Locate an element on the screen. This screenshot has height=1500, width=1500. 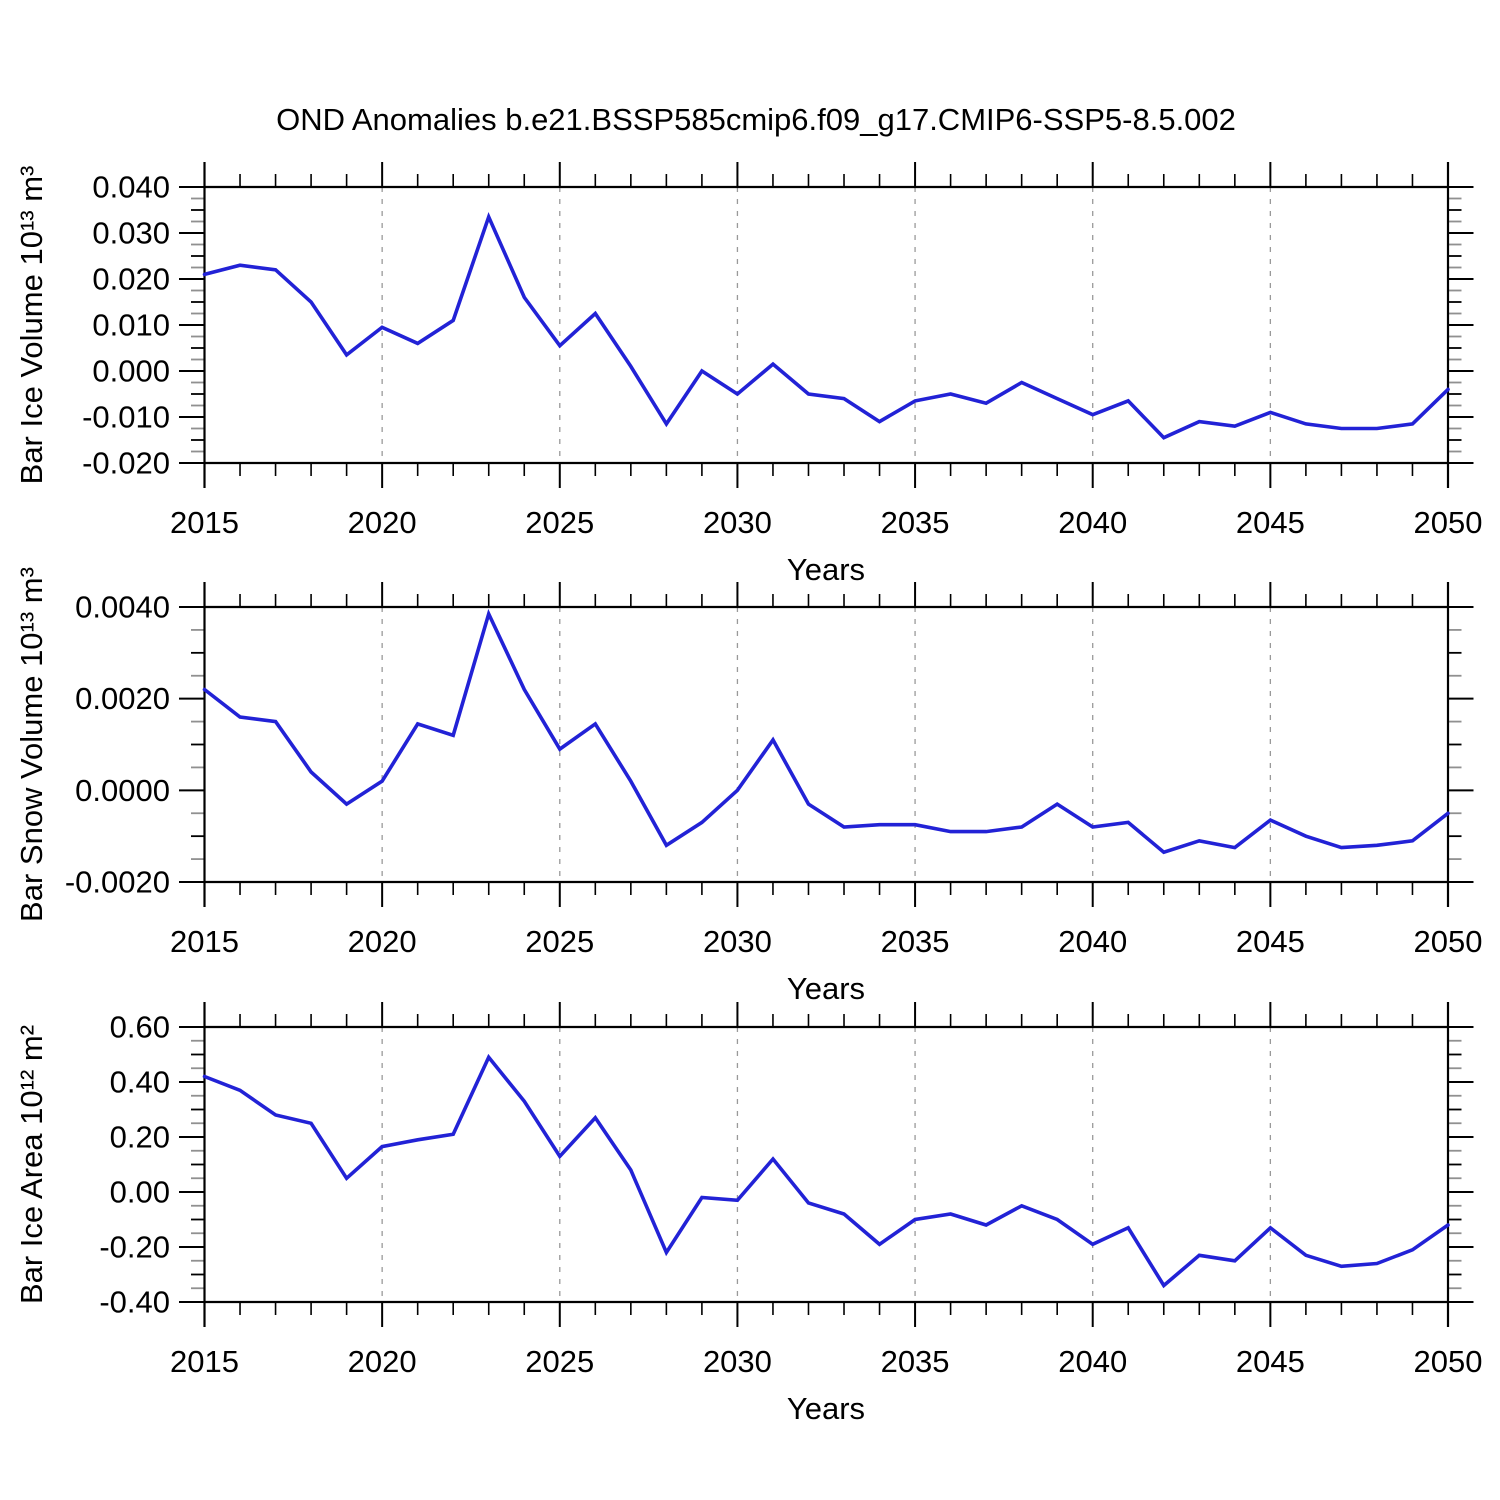
y-axis-title: Bar Snow Volume 10¹³ m³ is located at coordinates (31, 744).